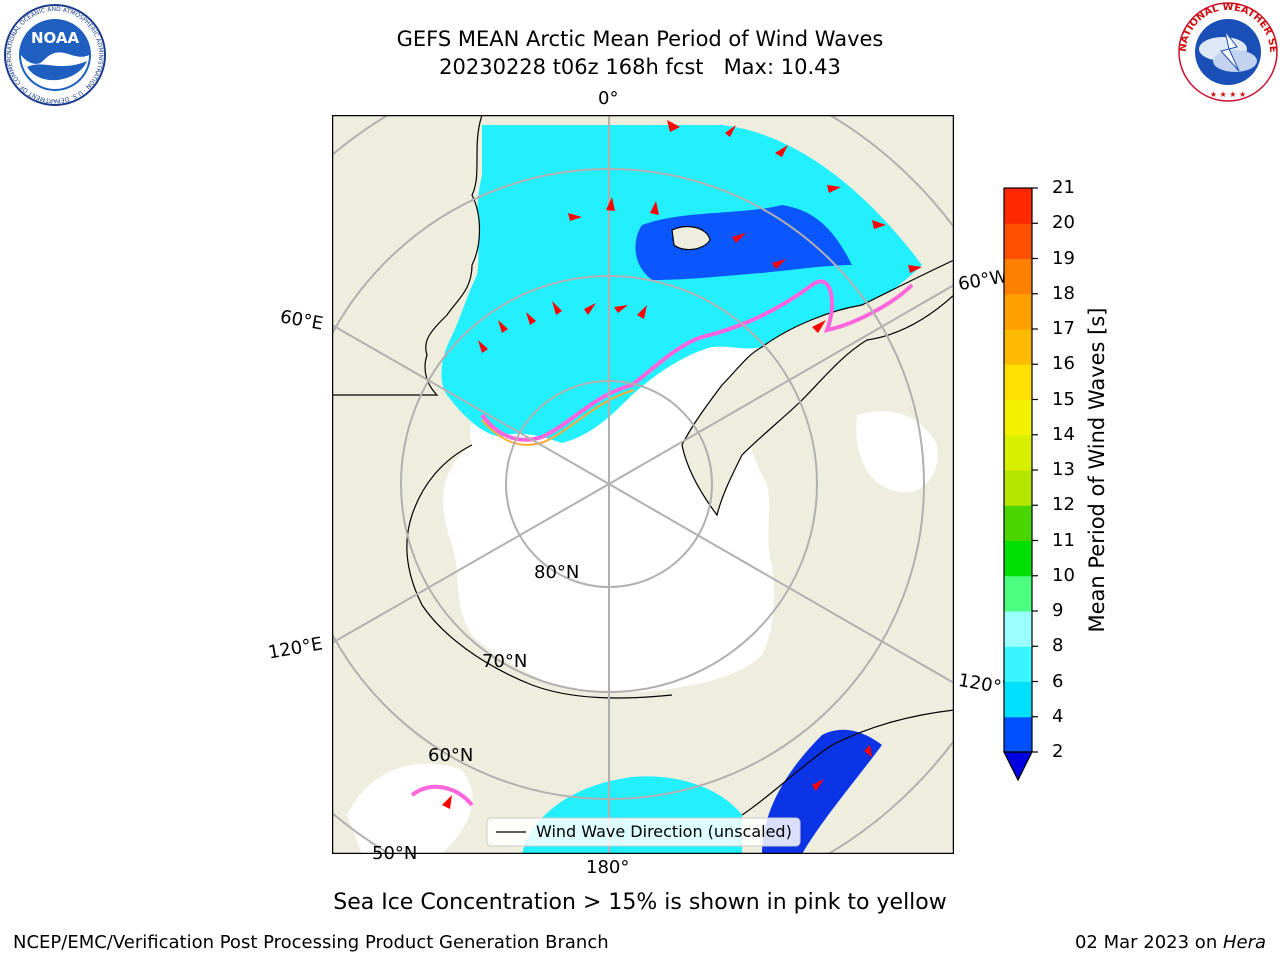 This screenshot has height=960, width=1280. Describe the element at coordinates (1148, 942) in the screenshot. I see `footer-date: 02 Mar 2023 on` at that location.